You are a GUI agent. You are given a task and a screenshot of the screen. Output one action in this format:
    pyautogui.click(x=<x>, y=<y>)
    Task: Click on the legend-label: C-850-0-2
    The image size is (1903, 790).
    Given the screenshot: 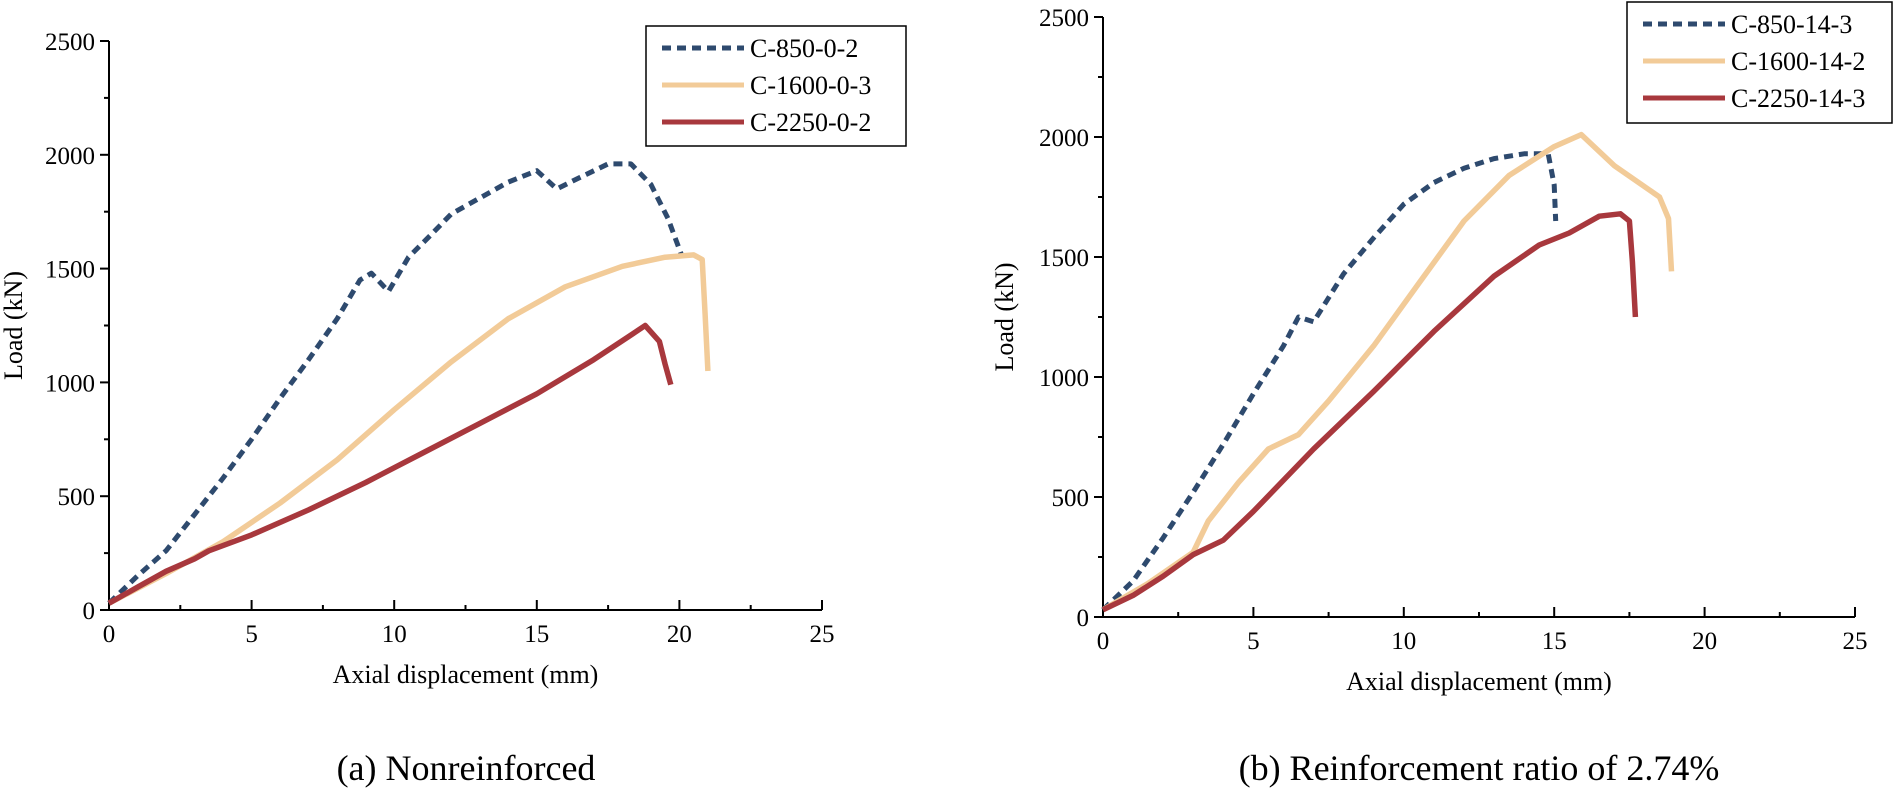 What is the action you would take?
    pyautogui.click(x=804, y=48)
    